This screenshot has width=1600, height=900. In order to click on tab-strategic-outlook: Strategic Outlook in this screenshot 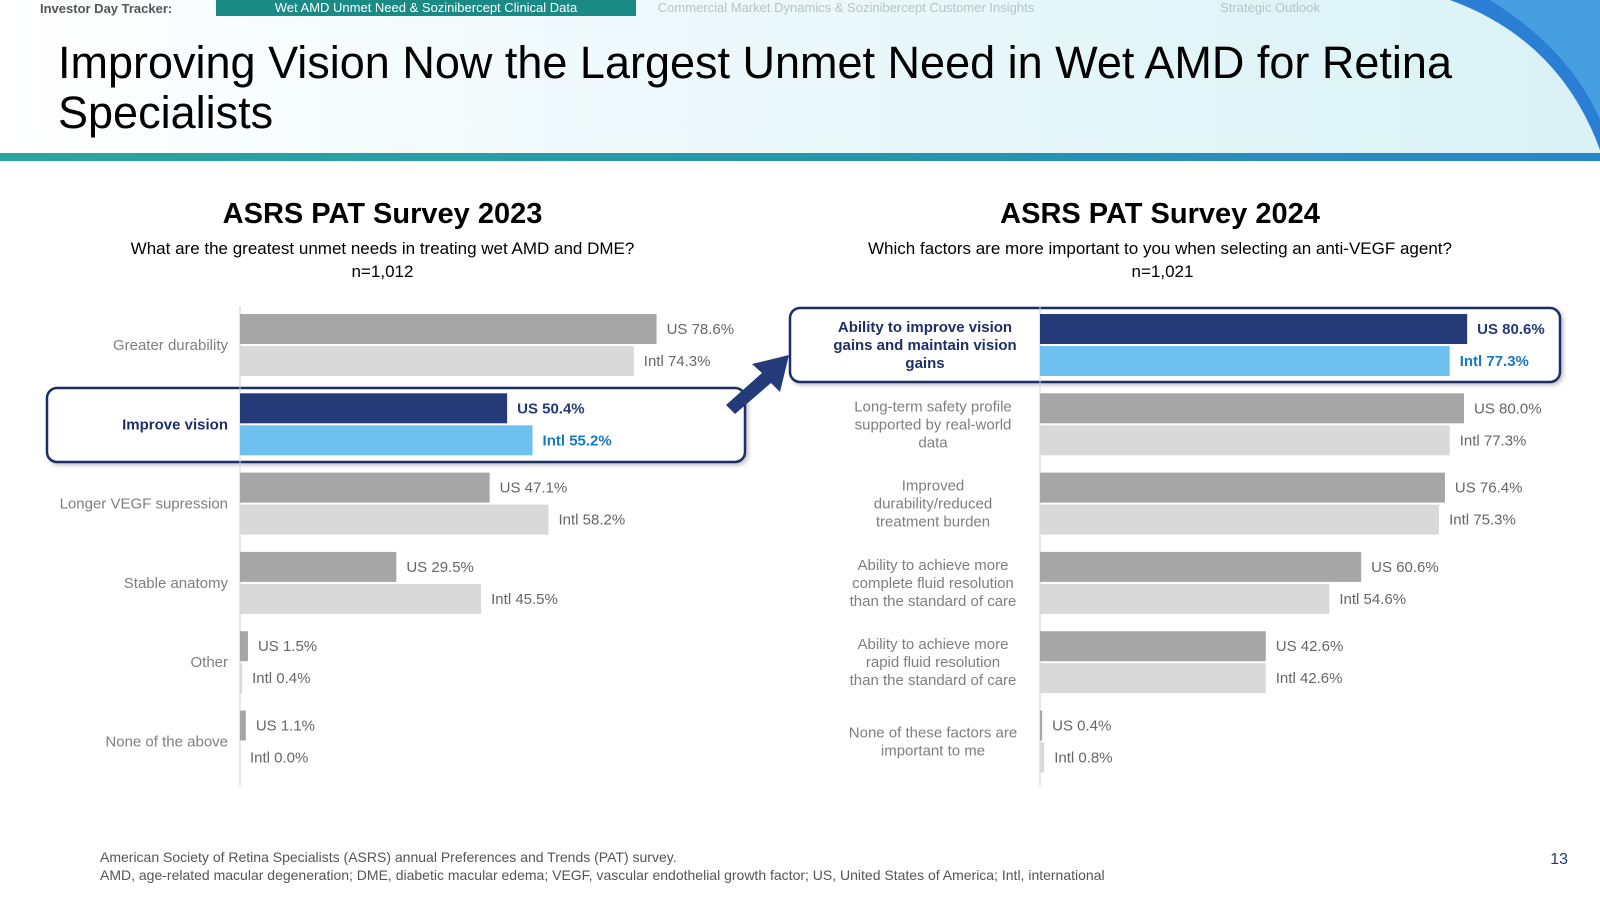, I will do `click(1270, 7)`.